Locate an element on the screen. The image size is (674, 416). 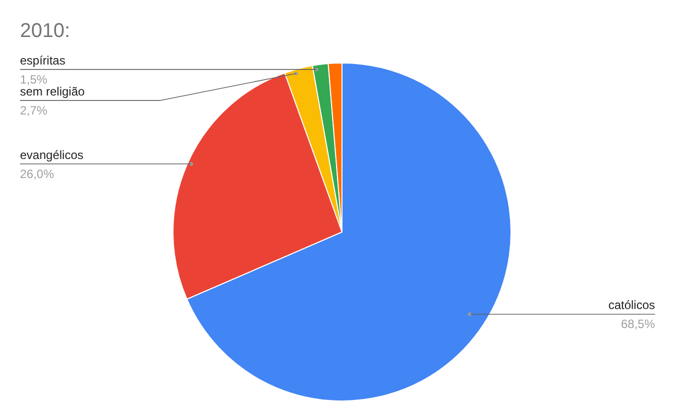
slice-label: católicos is located at coordinates (631, 305).